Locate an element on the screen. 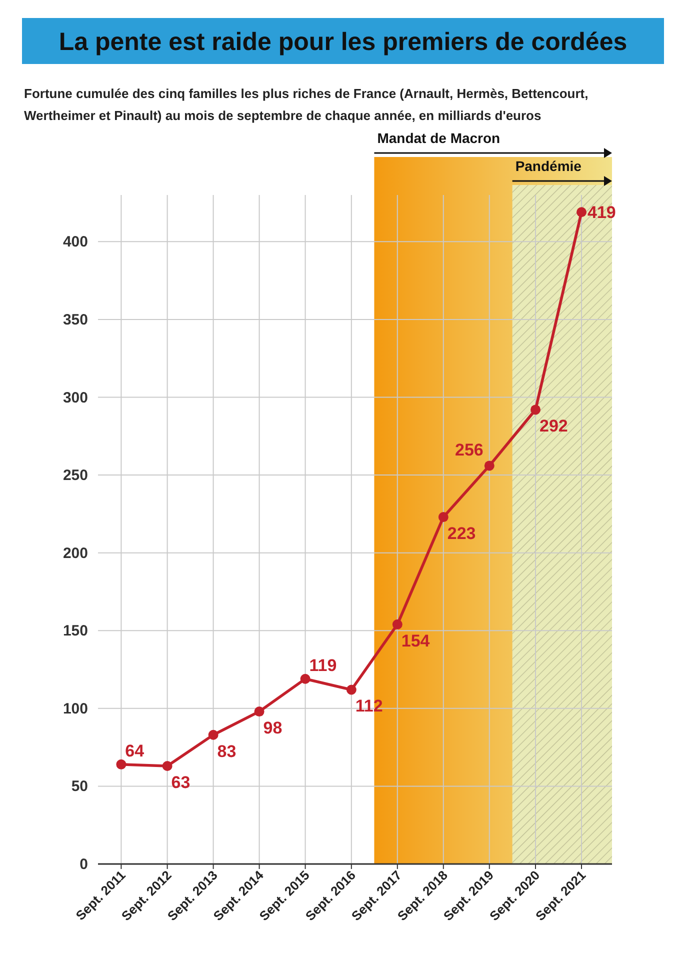  y-tick-label: 100 is located at coordinates (75, 709).